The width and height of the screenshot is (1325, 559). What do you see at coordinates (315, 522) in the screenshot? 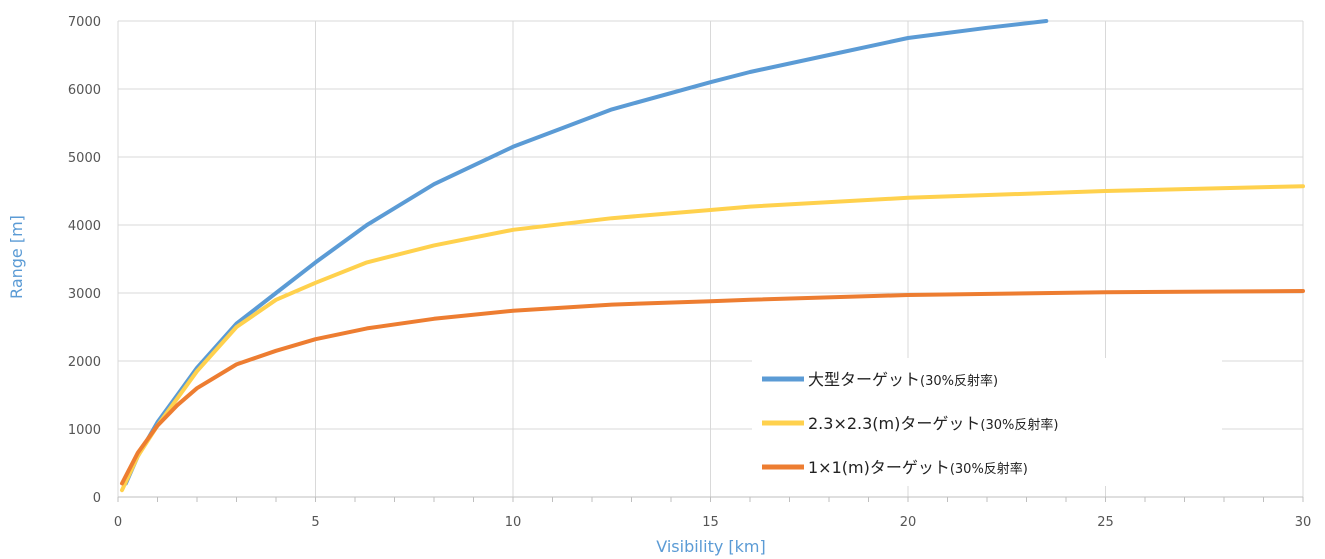
I see `x-tick-label: 5` at bounding box center [315, 522].